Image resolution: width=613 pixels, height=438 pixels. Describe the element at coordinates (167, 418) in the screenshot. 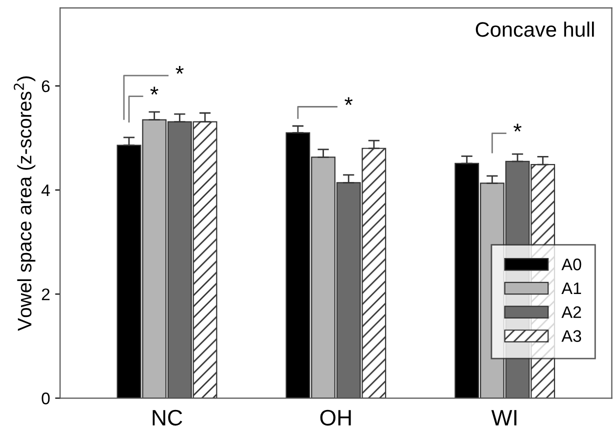

I see `x-tick-label: NC` at that location.